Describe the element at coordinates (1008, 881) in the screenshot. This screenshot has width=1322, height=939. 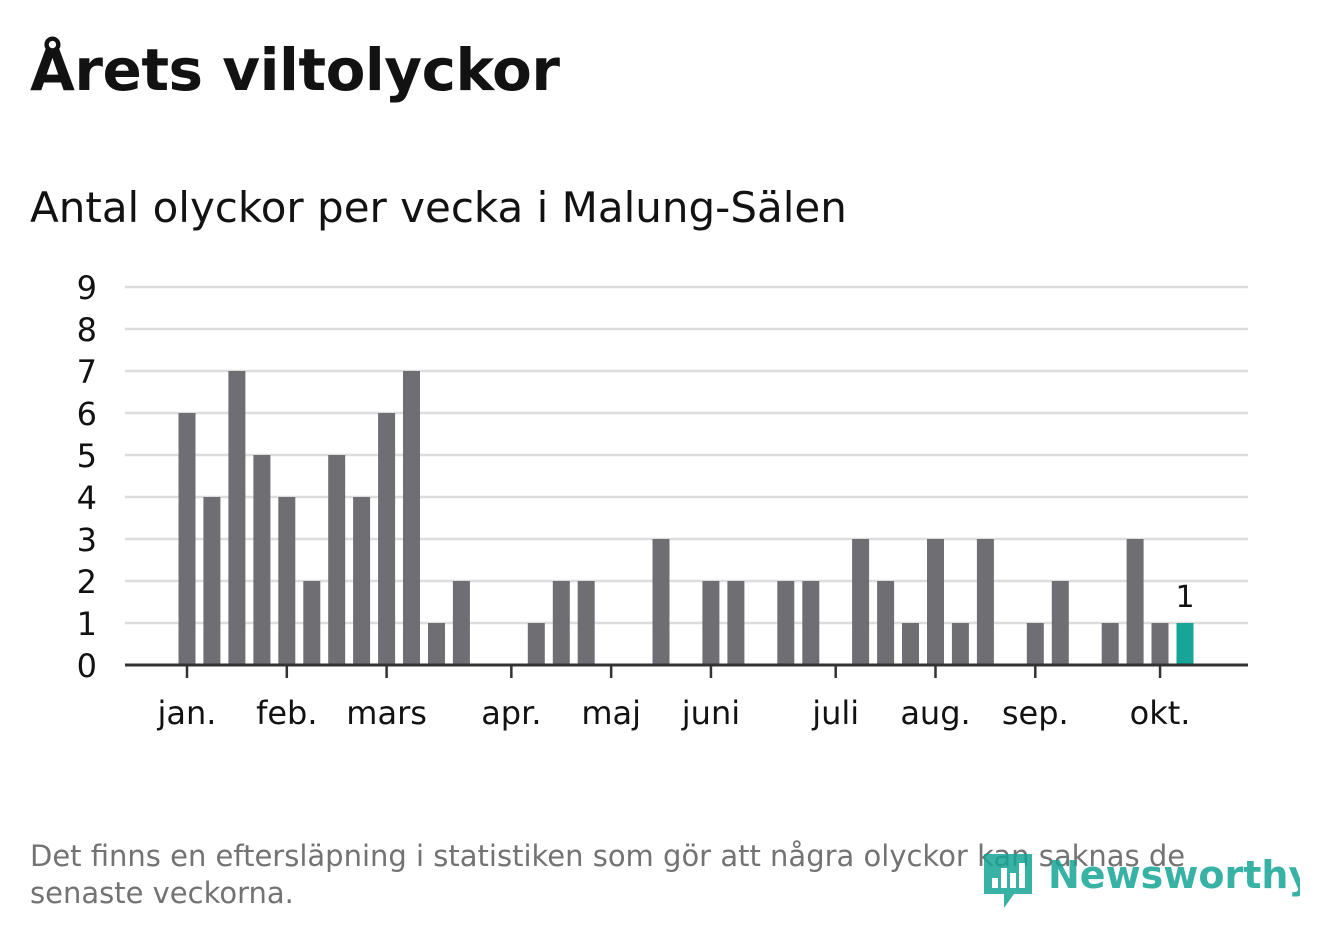
I see `newsworthy-logo-icon` at that location.